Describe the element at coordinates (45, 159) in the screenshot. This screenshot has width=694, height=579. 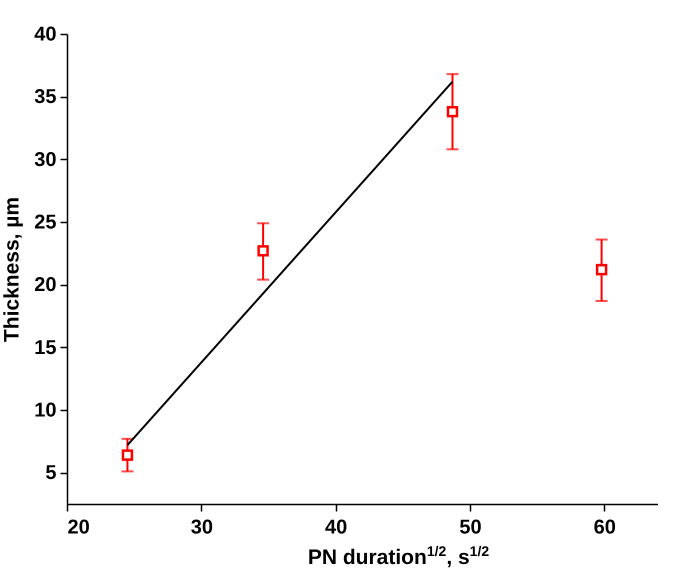
I see `y-tick-label: 30` at that location.